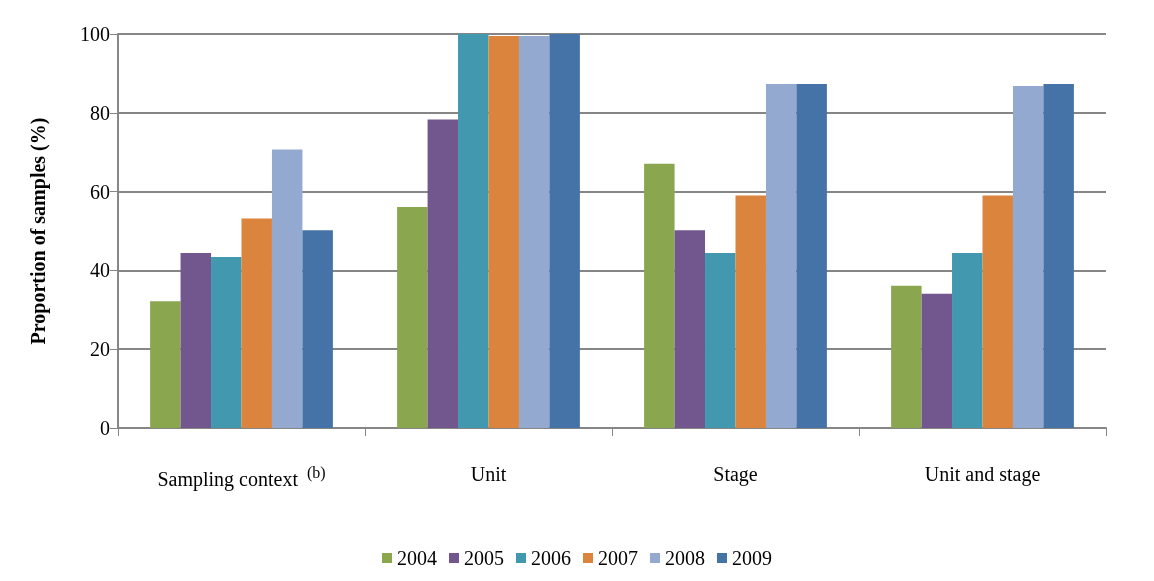 Image resolution: width=1154 pixels, height=581 pixels. What do you see at coordinates (95, 34) in the screenshot?
I see `y-tick-label: 100` at bounding box center [95, 34].